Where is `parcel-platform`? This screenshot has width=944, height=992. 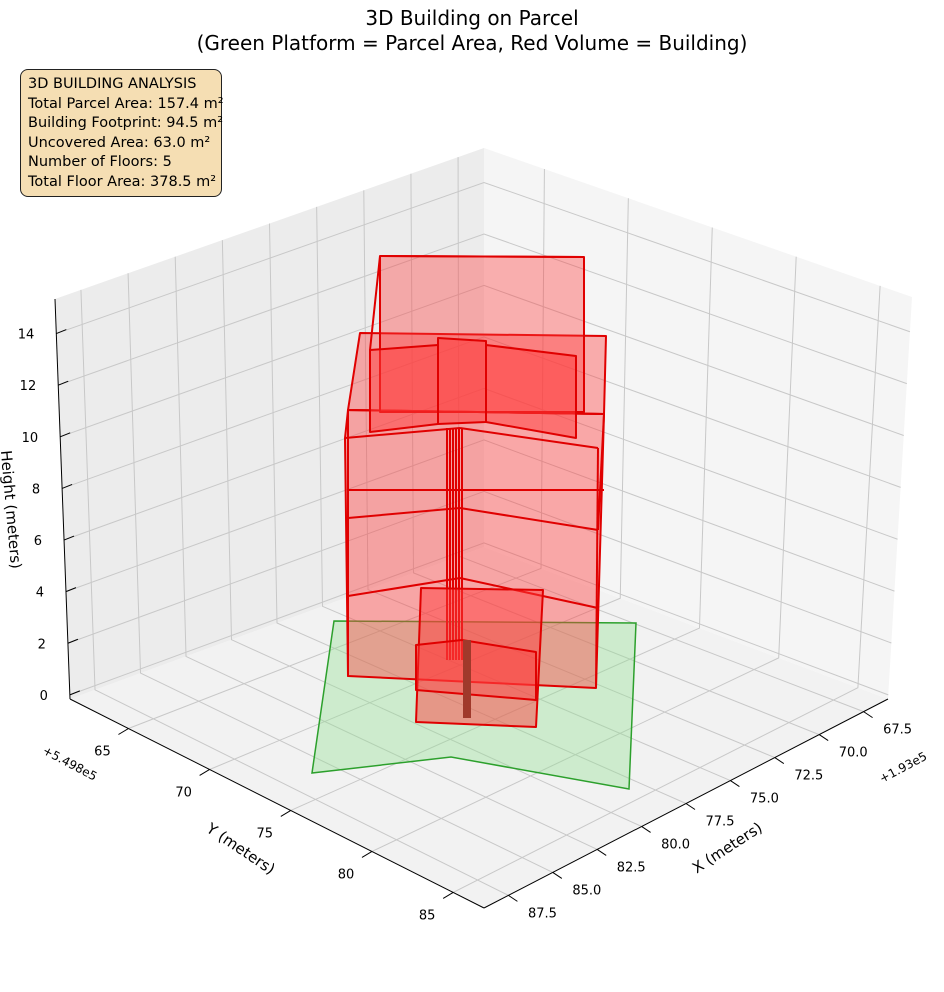 parcel-platform is located at coordinates (474, 705).